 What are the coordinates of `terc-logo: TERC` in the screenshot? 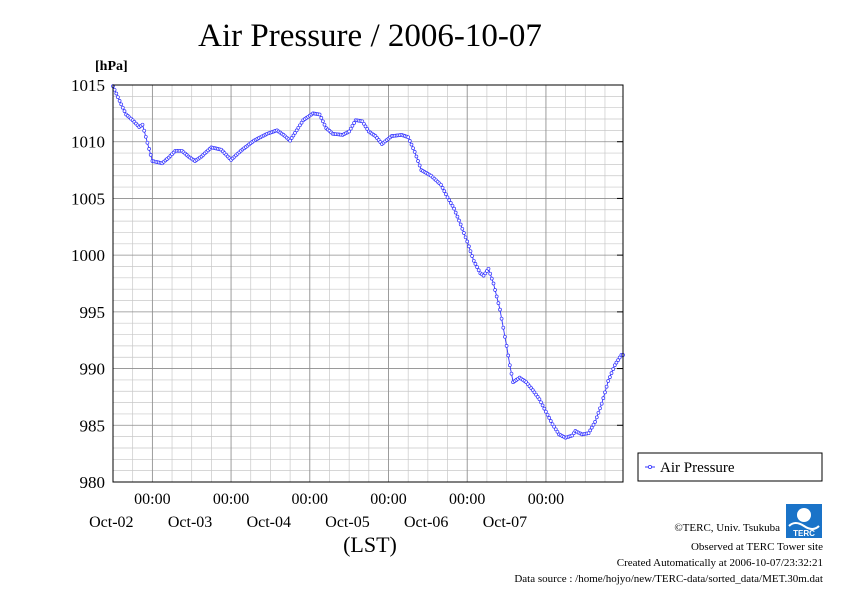 It's located at (804, 521).